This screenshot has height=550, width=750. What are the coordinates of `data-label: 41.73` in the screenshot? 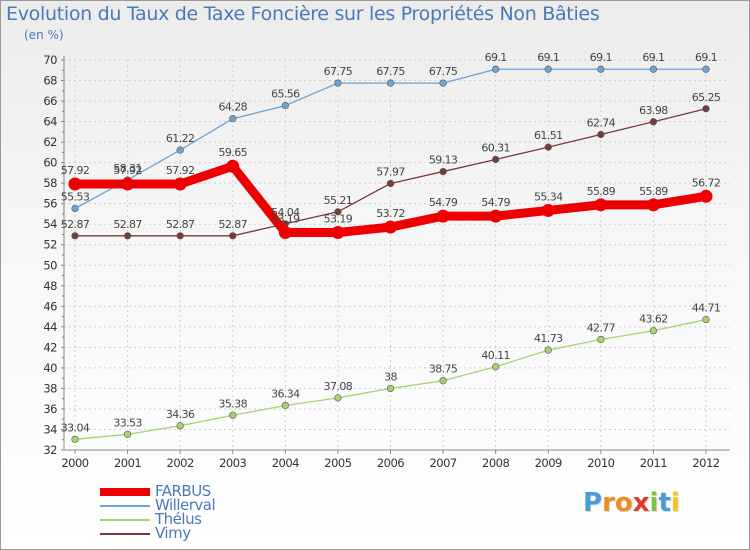 It's located at (548, 338).